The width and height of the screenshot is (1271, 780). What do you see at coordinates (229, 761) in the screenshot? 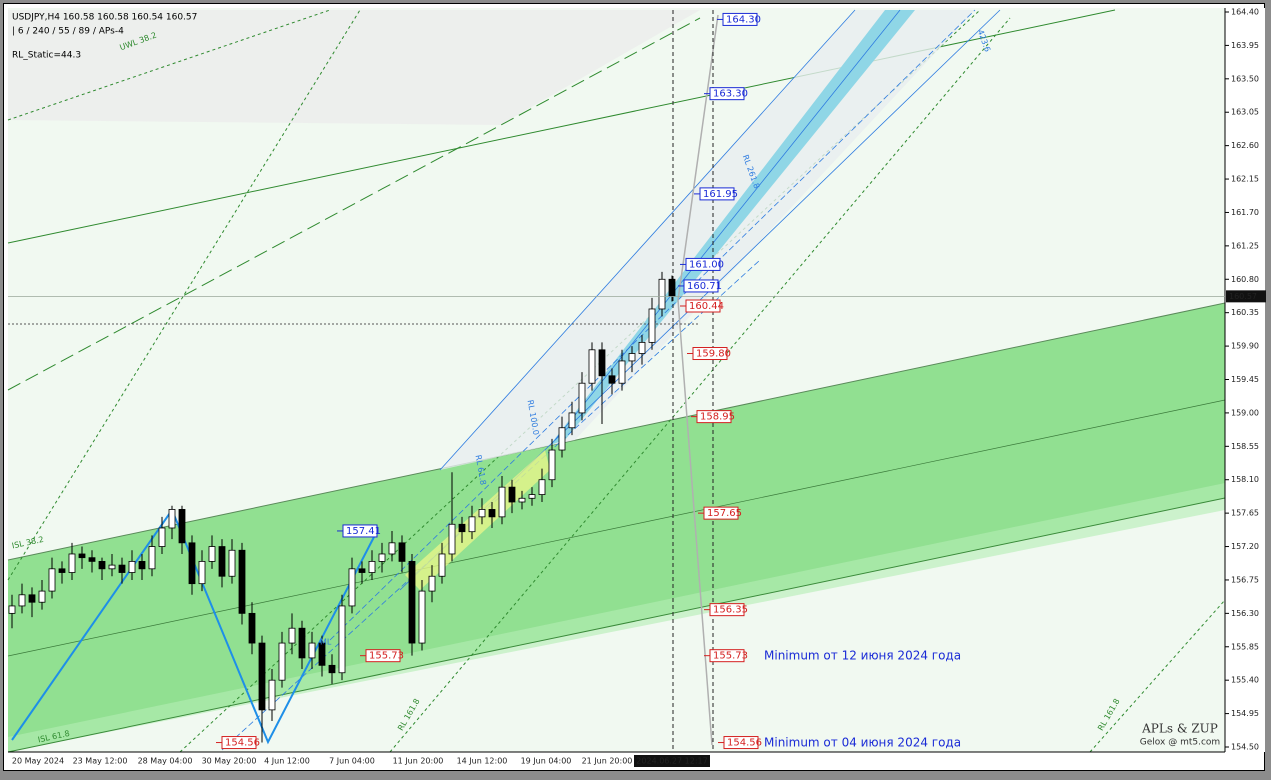
I see `x-tick-label: 30 May 20:00` at bounding box center [229, 761].